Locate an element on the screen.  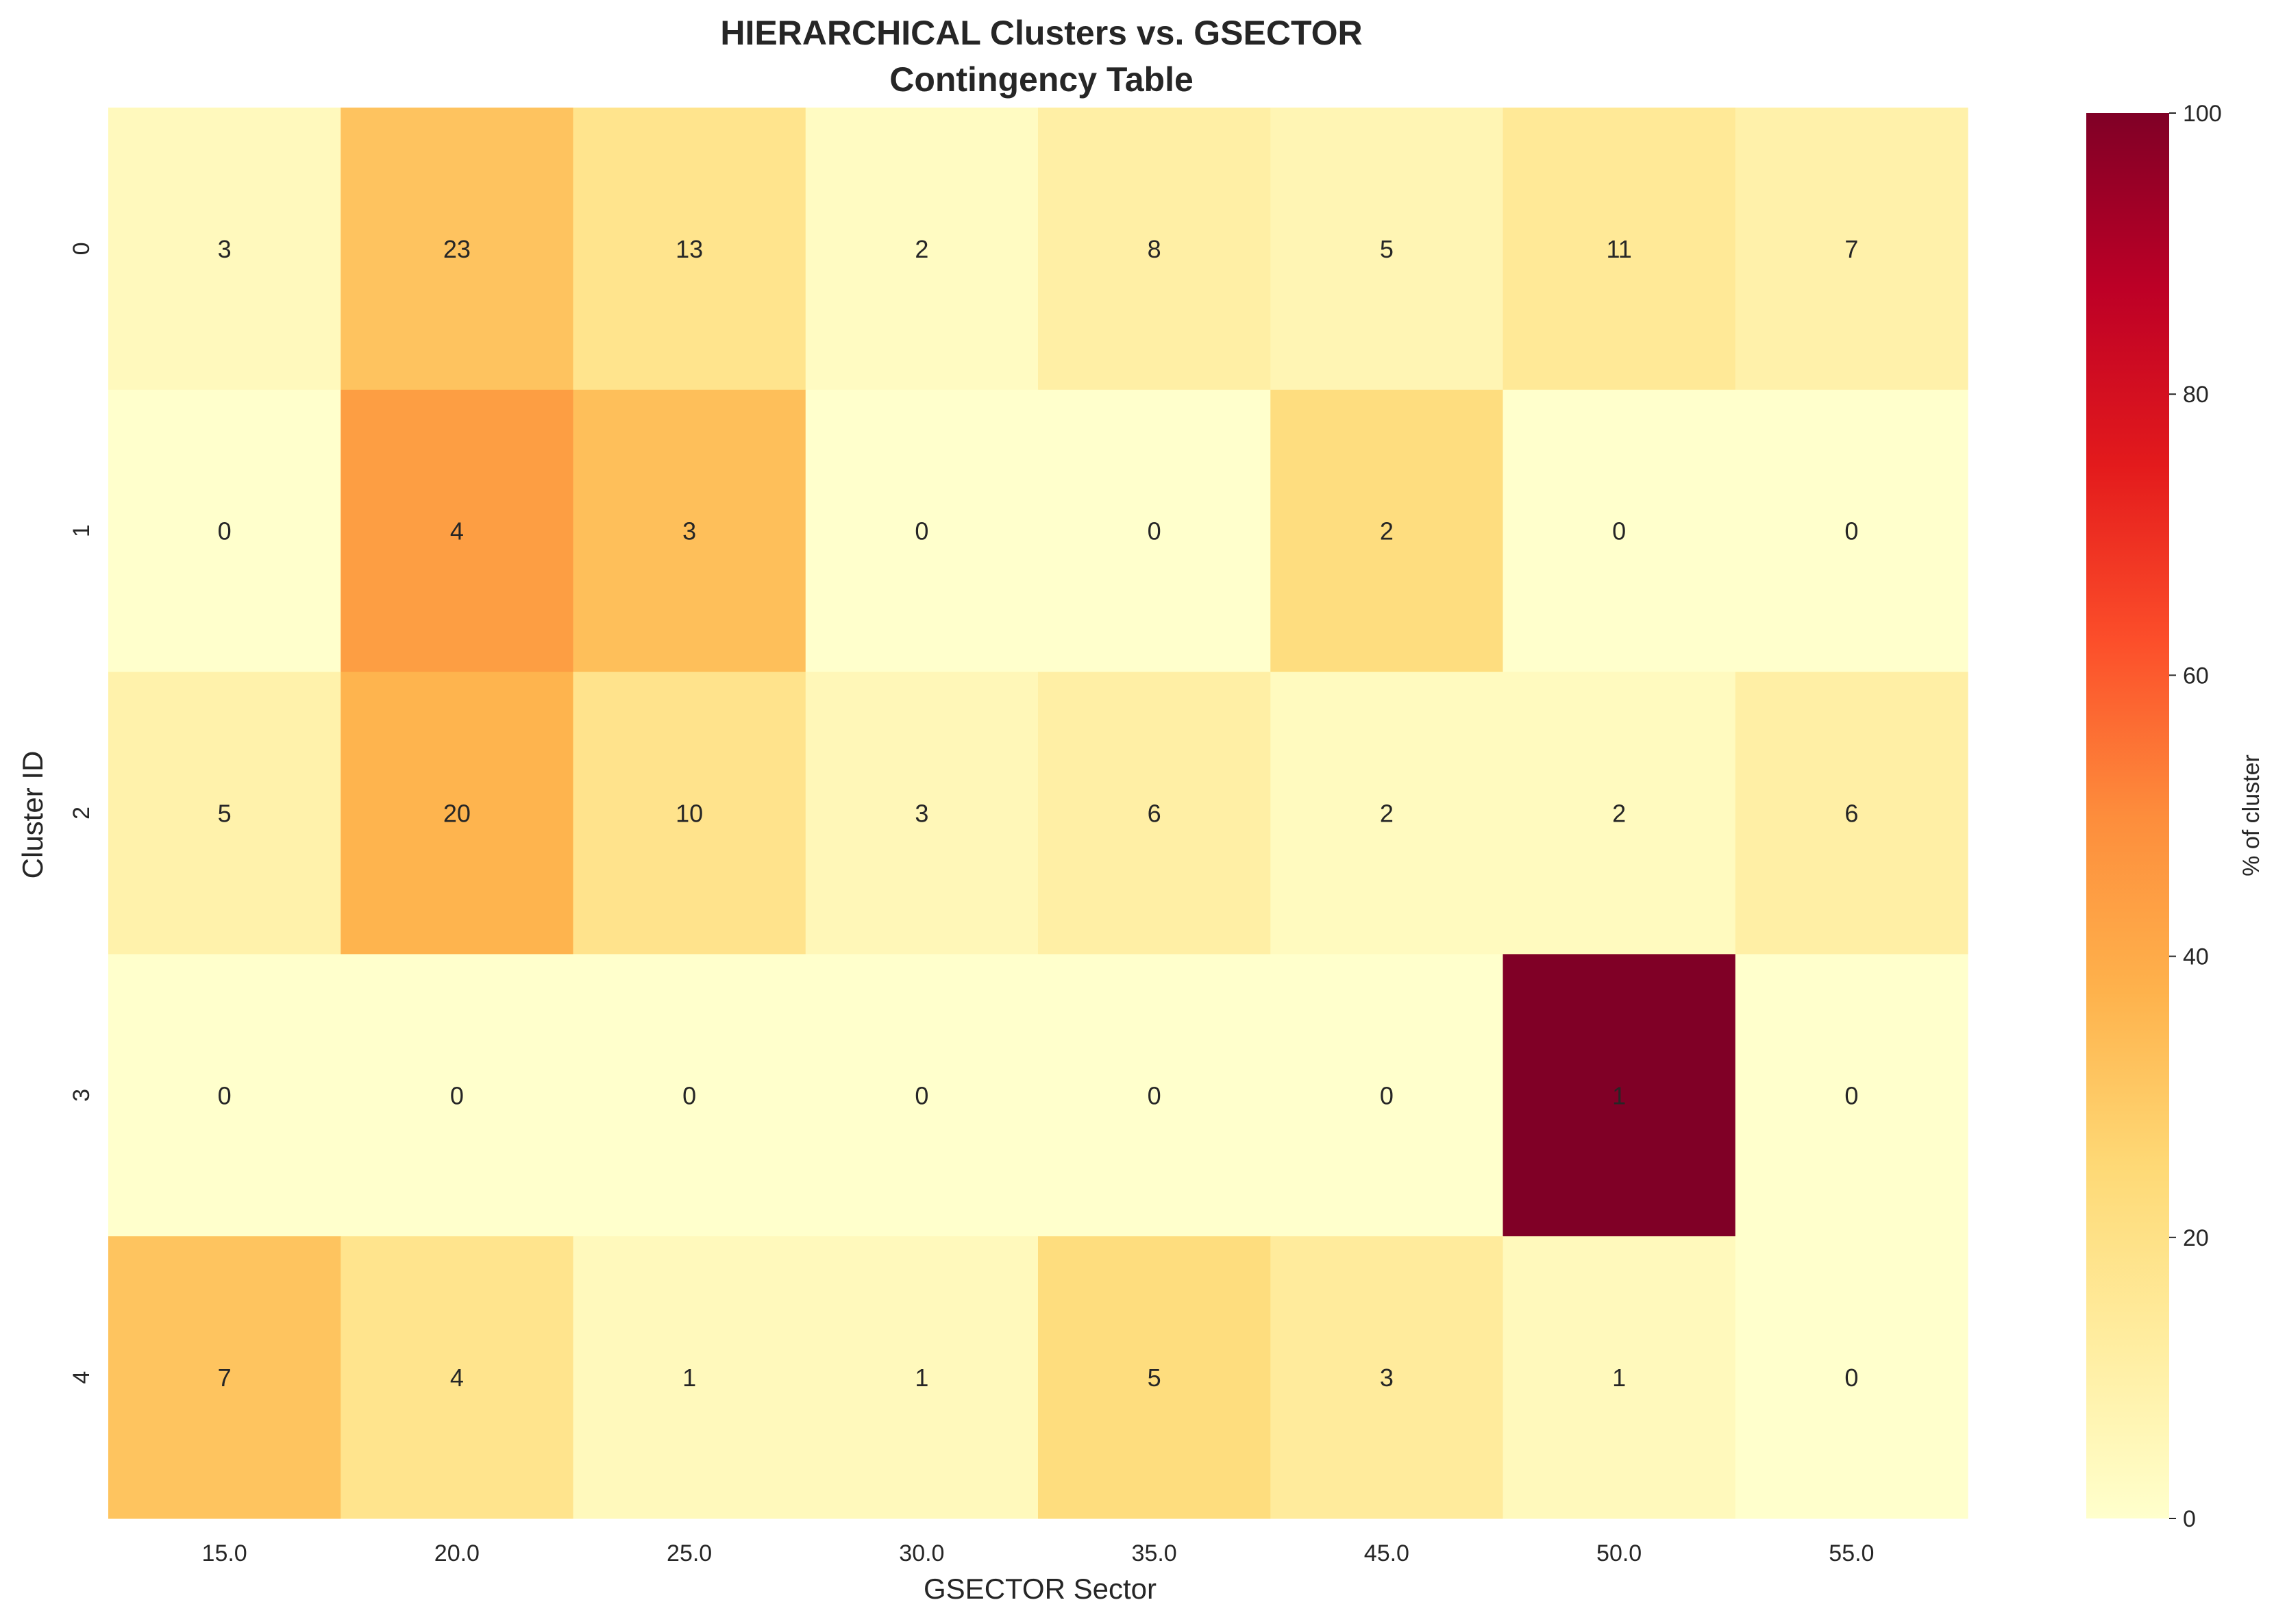
x-tick-label: 25.0 is located at coordinates (690, 1553).